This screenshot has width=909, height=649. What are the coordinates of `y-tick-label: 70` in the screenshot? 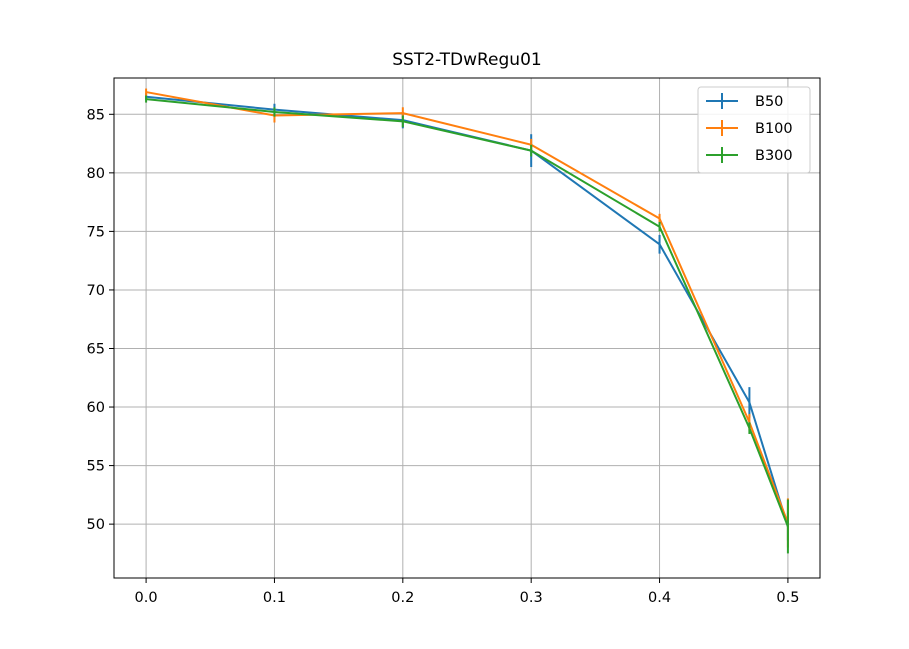 It's located at (96, 291).